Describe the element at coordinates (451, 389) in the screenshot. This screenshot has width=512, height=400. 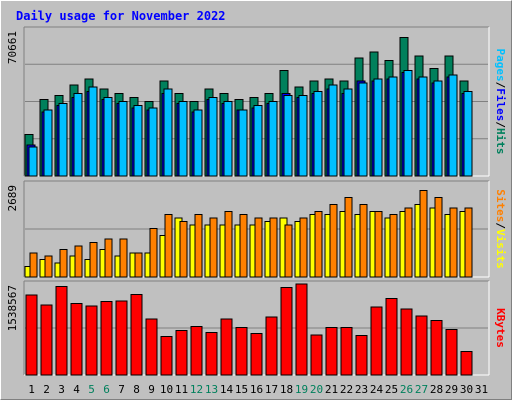
I see `x-tick-label: 29` at that location.